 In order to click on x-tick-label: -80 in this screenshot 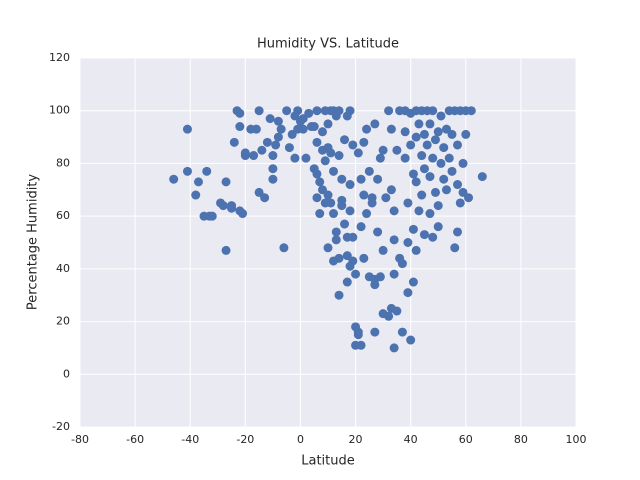, I will do `click(80, 439)`.